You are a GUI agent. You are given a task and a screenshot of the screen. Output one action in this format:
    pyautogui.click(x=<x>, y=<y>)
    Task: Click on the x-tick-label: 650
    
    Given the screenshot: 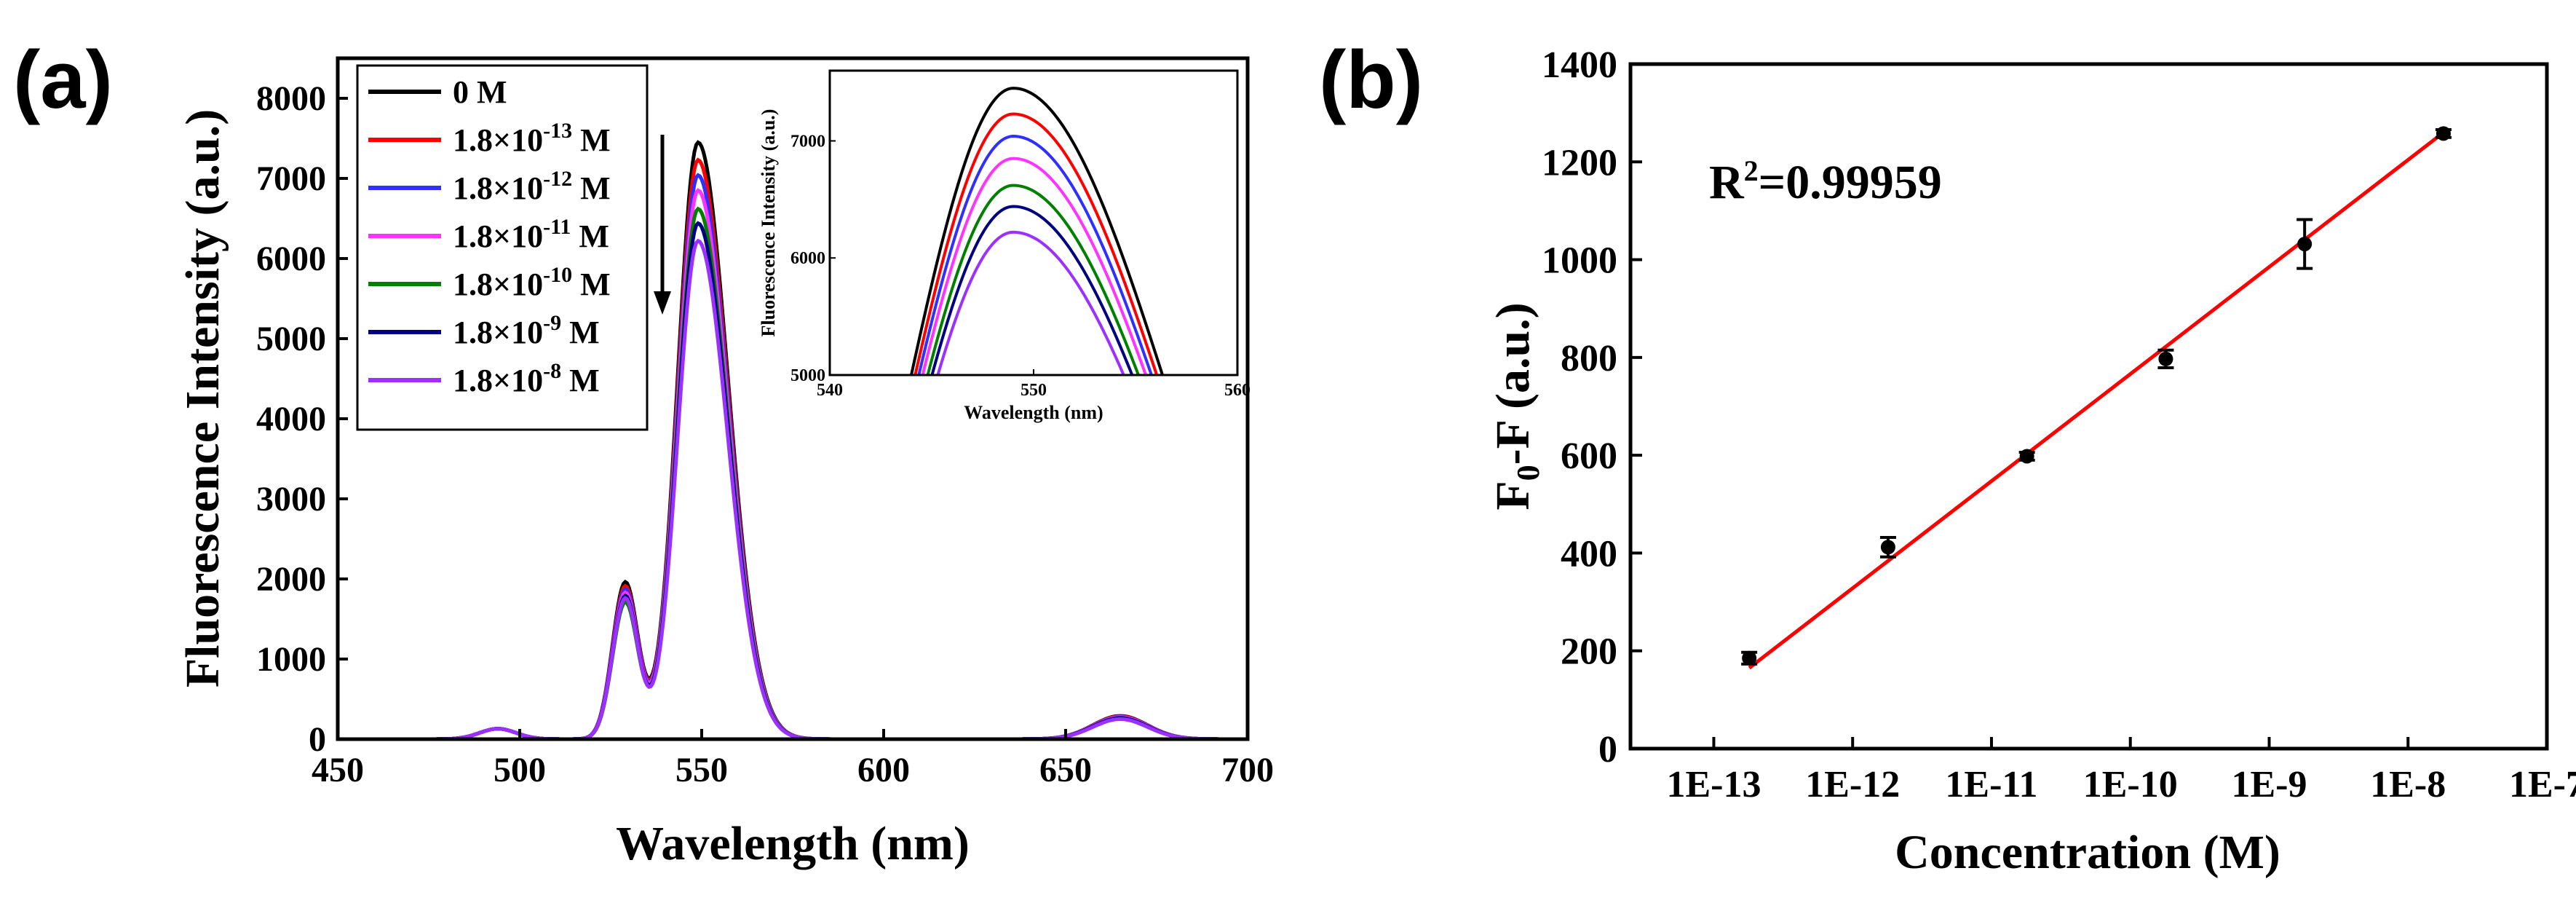 What is the action you would take?
    pyautogui.click(x=1065, y=770)
    